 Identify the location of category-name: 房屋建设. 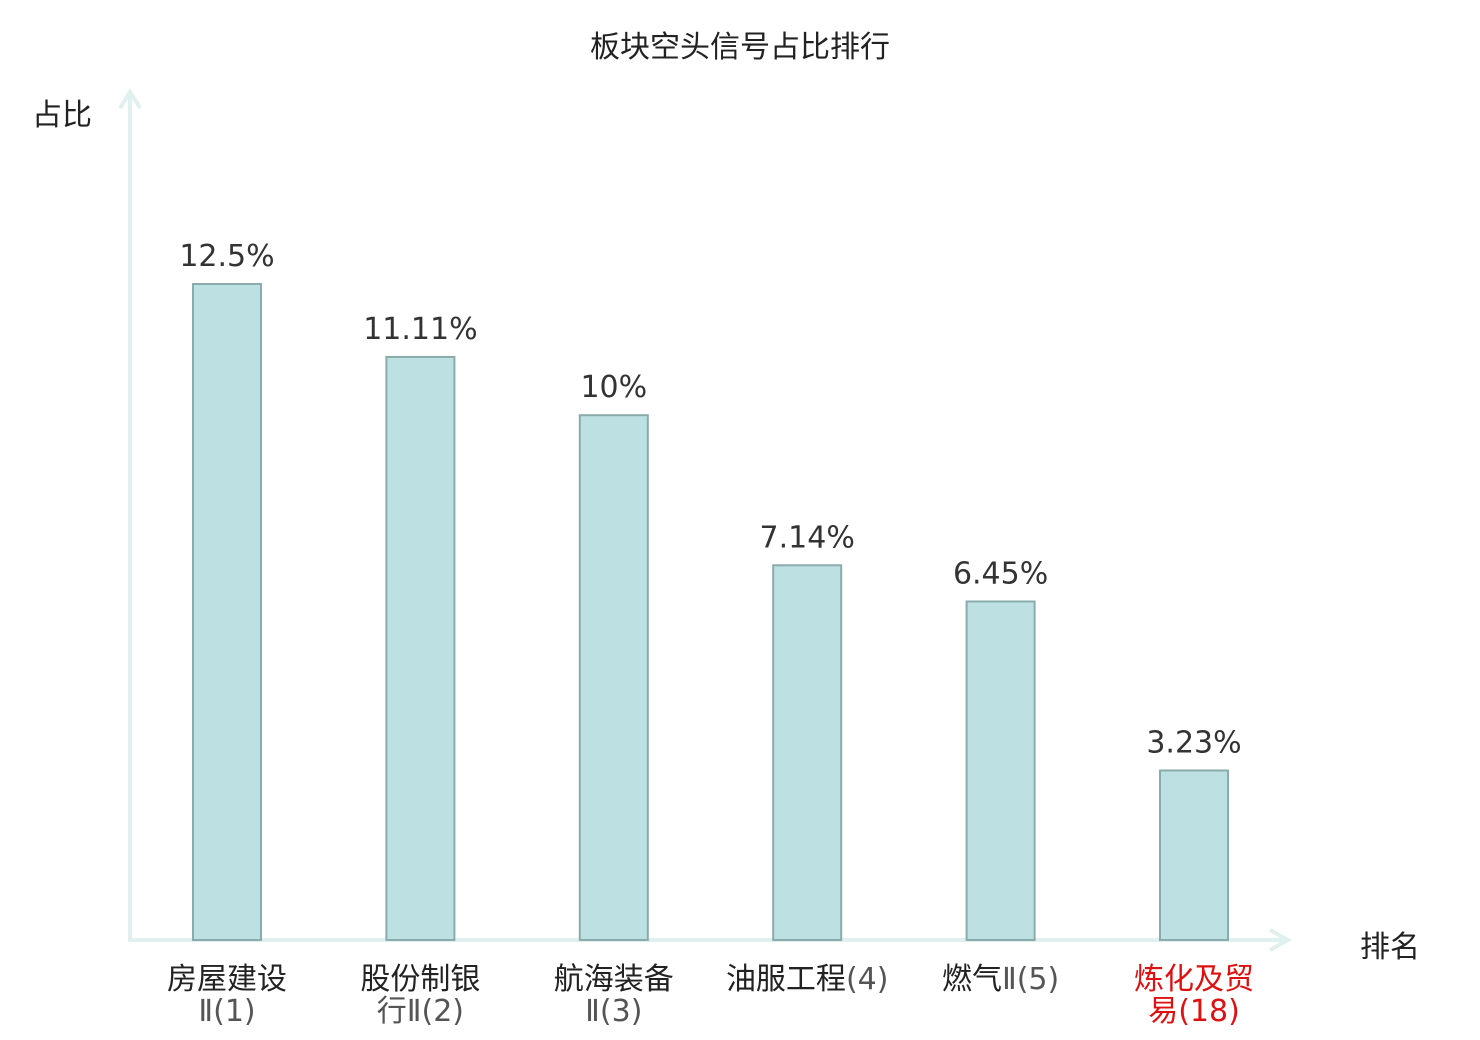
(227, 979).